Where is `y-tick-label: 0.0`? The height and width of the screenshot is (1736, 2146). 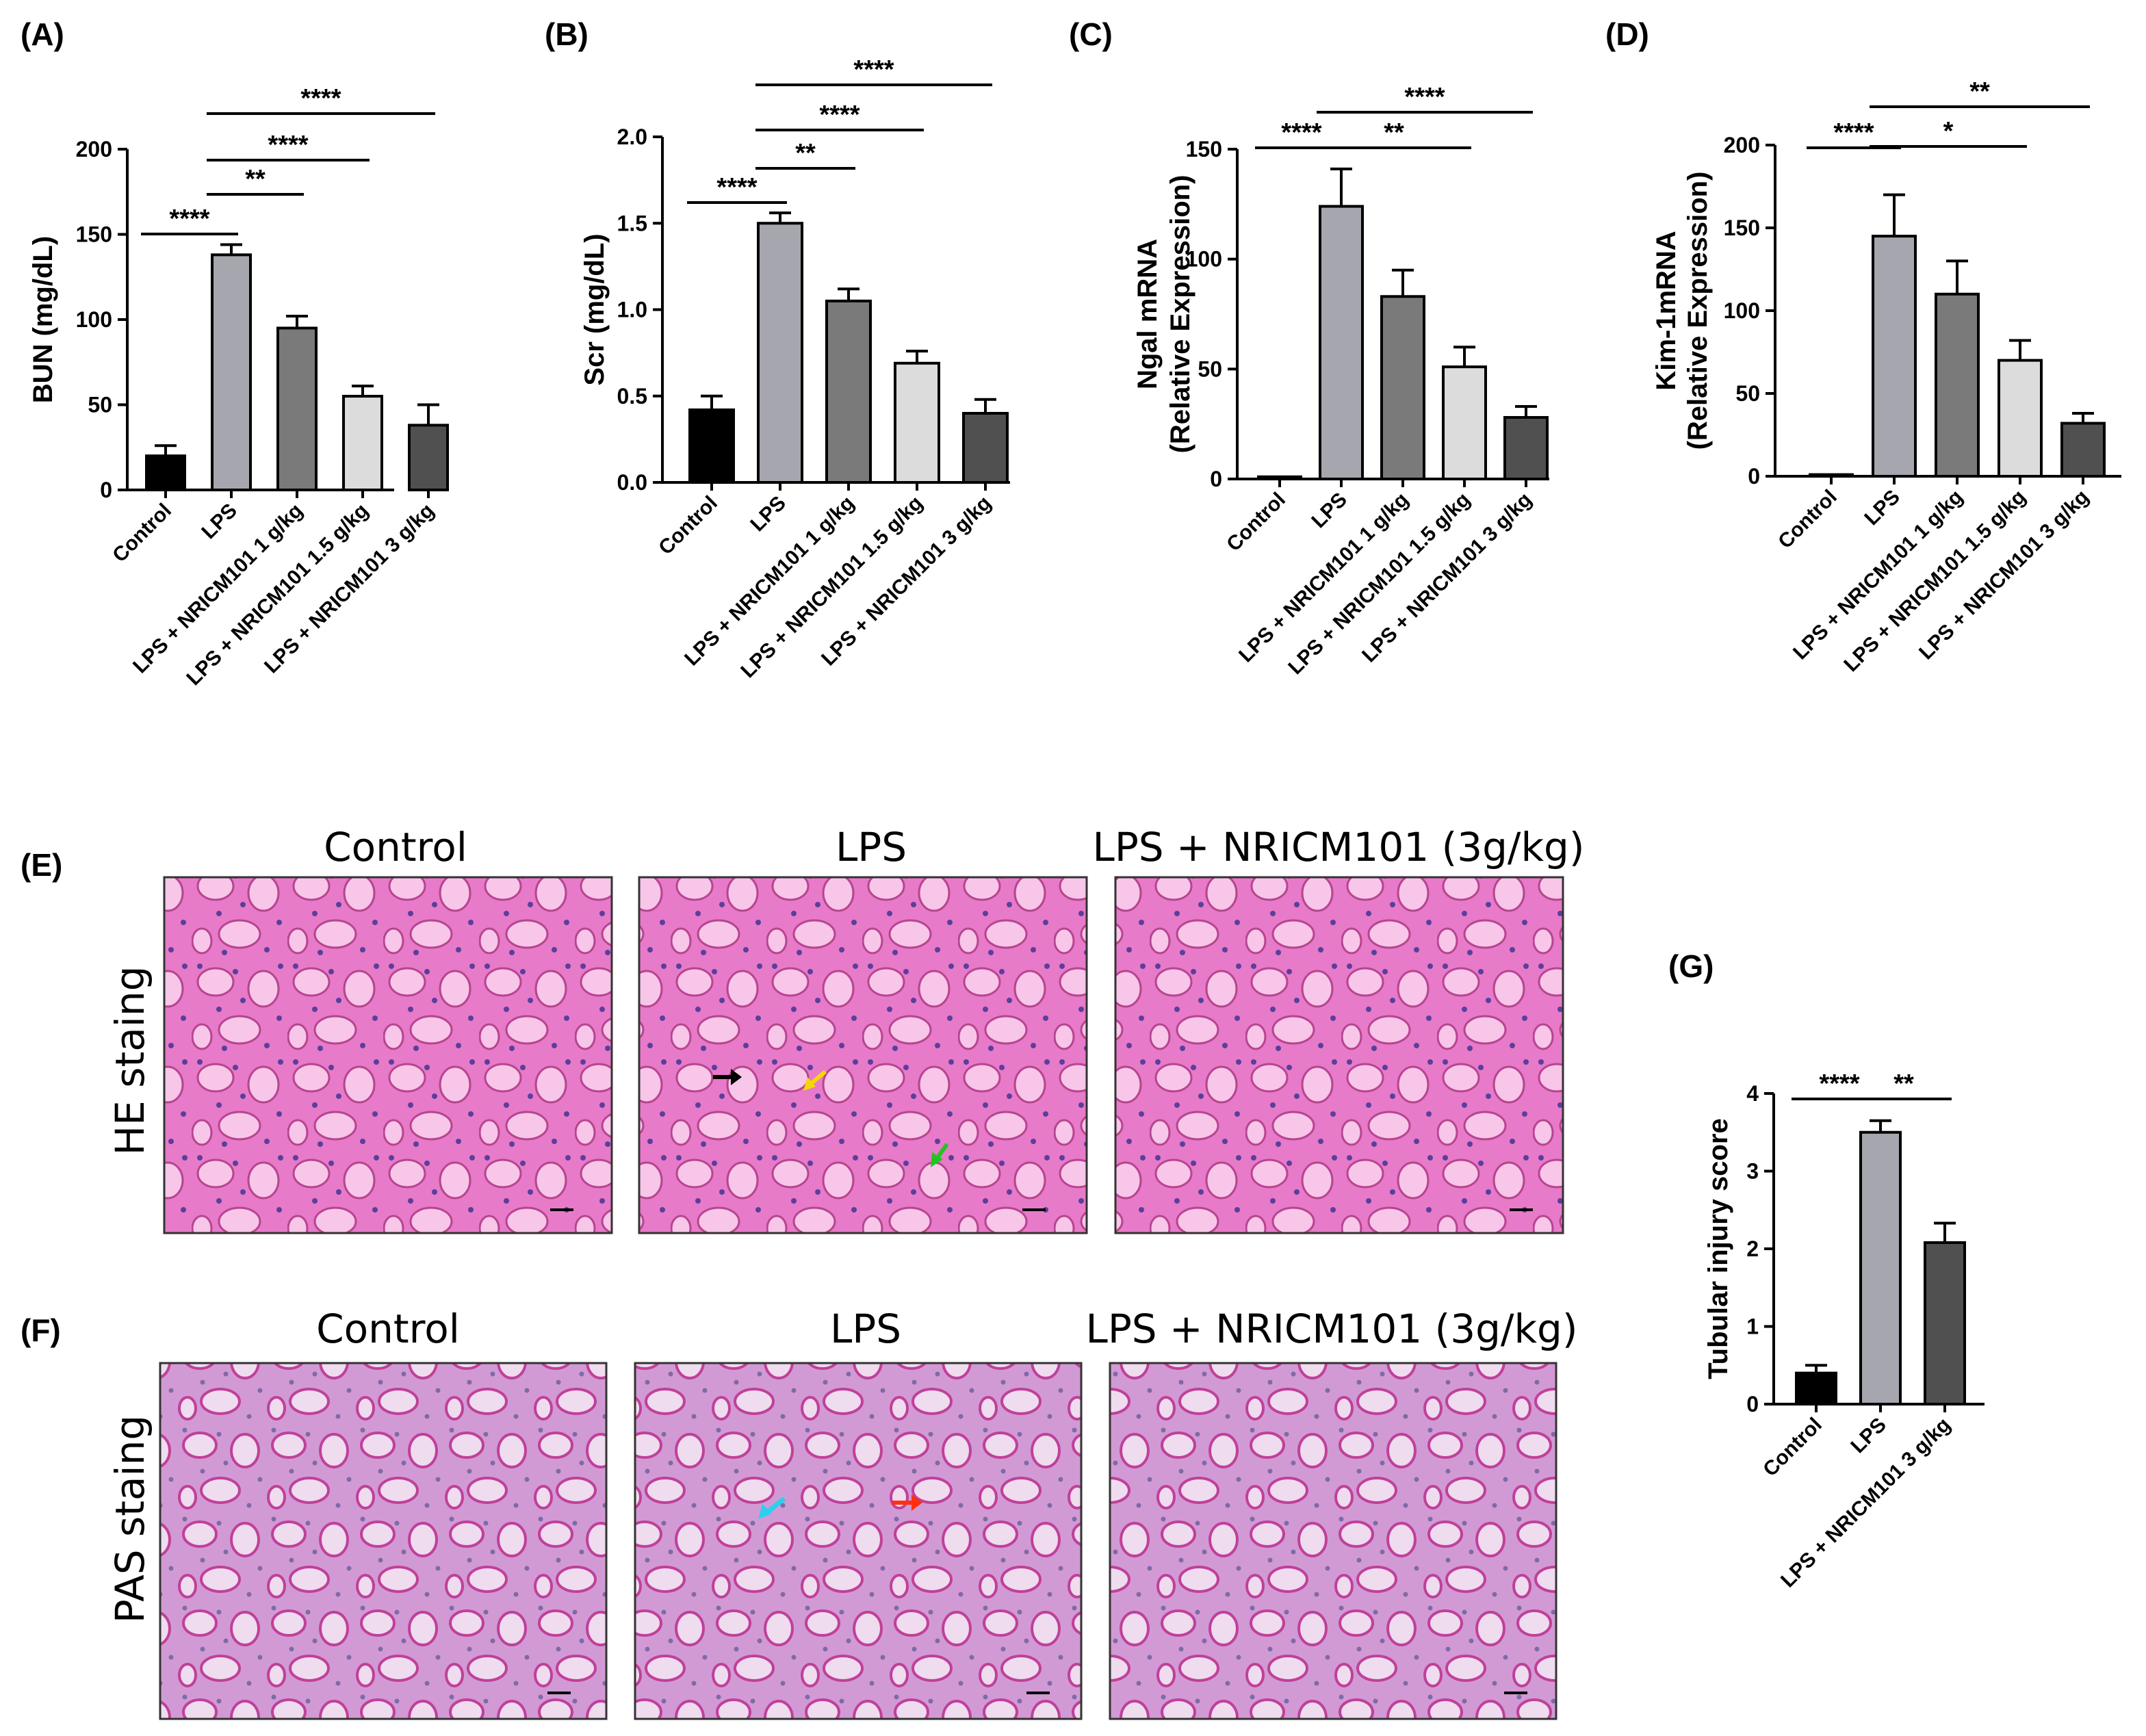 y-tick-label: 0.0 is located at coordinates (632, 482).